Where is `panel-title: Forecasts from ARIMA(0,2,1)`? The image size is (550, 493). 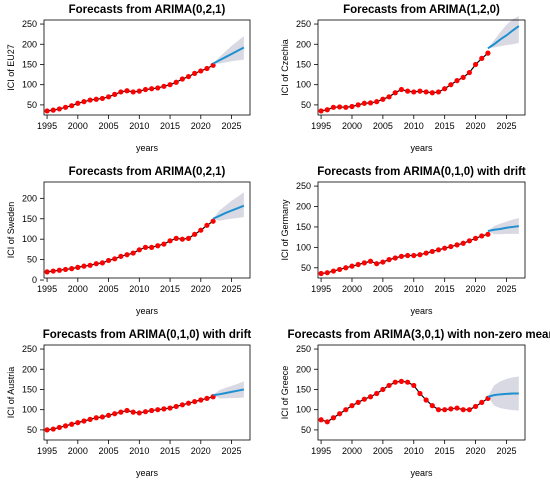
panel-title: Forecasts from ARIMA(0,2,1) is located at coordinates (147, 172).